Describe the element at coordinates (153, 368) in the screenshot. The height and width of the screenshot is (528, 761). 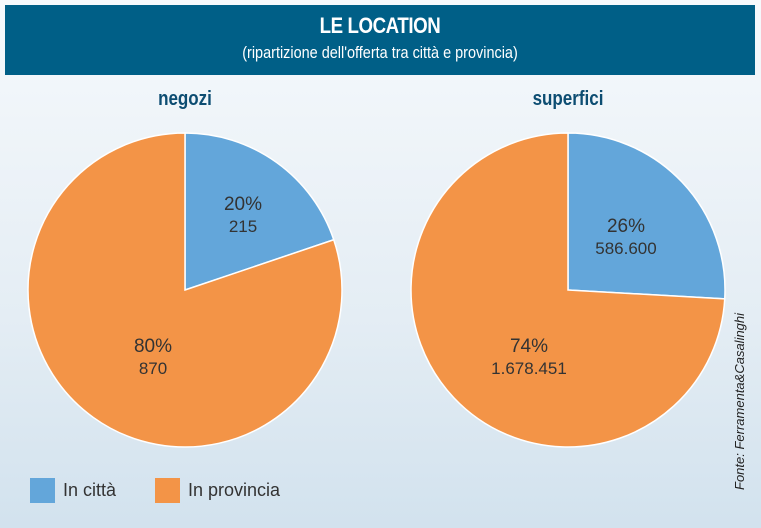
I see `slice-value-label: 870` at that location.